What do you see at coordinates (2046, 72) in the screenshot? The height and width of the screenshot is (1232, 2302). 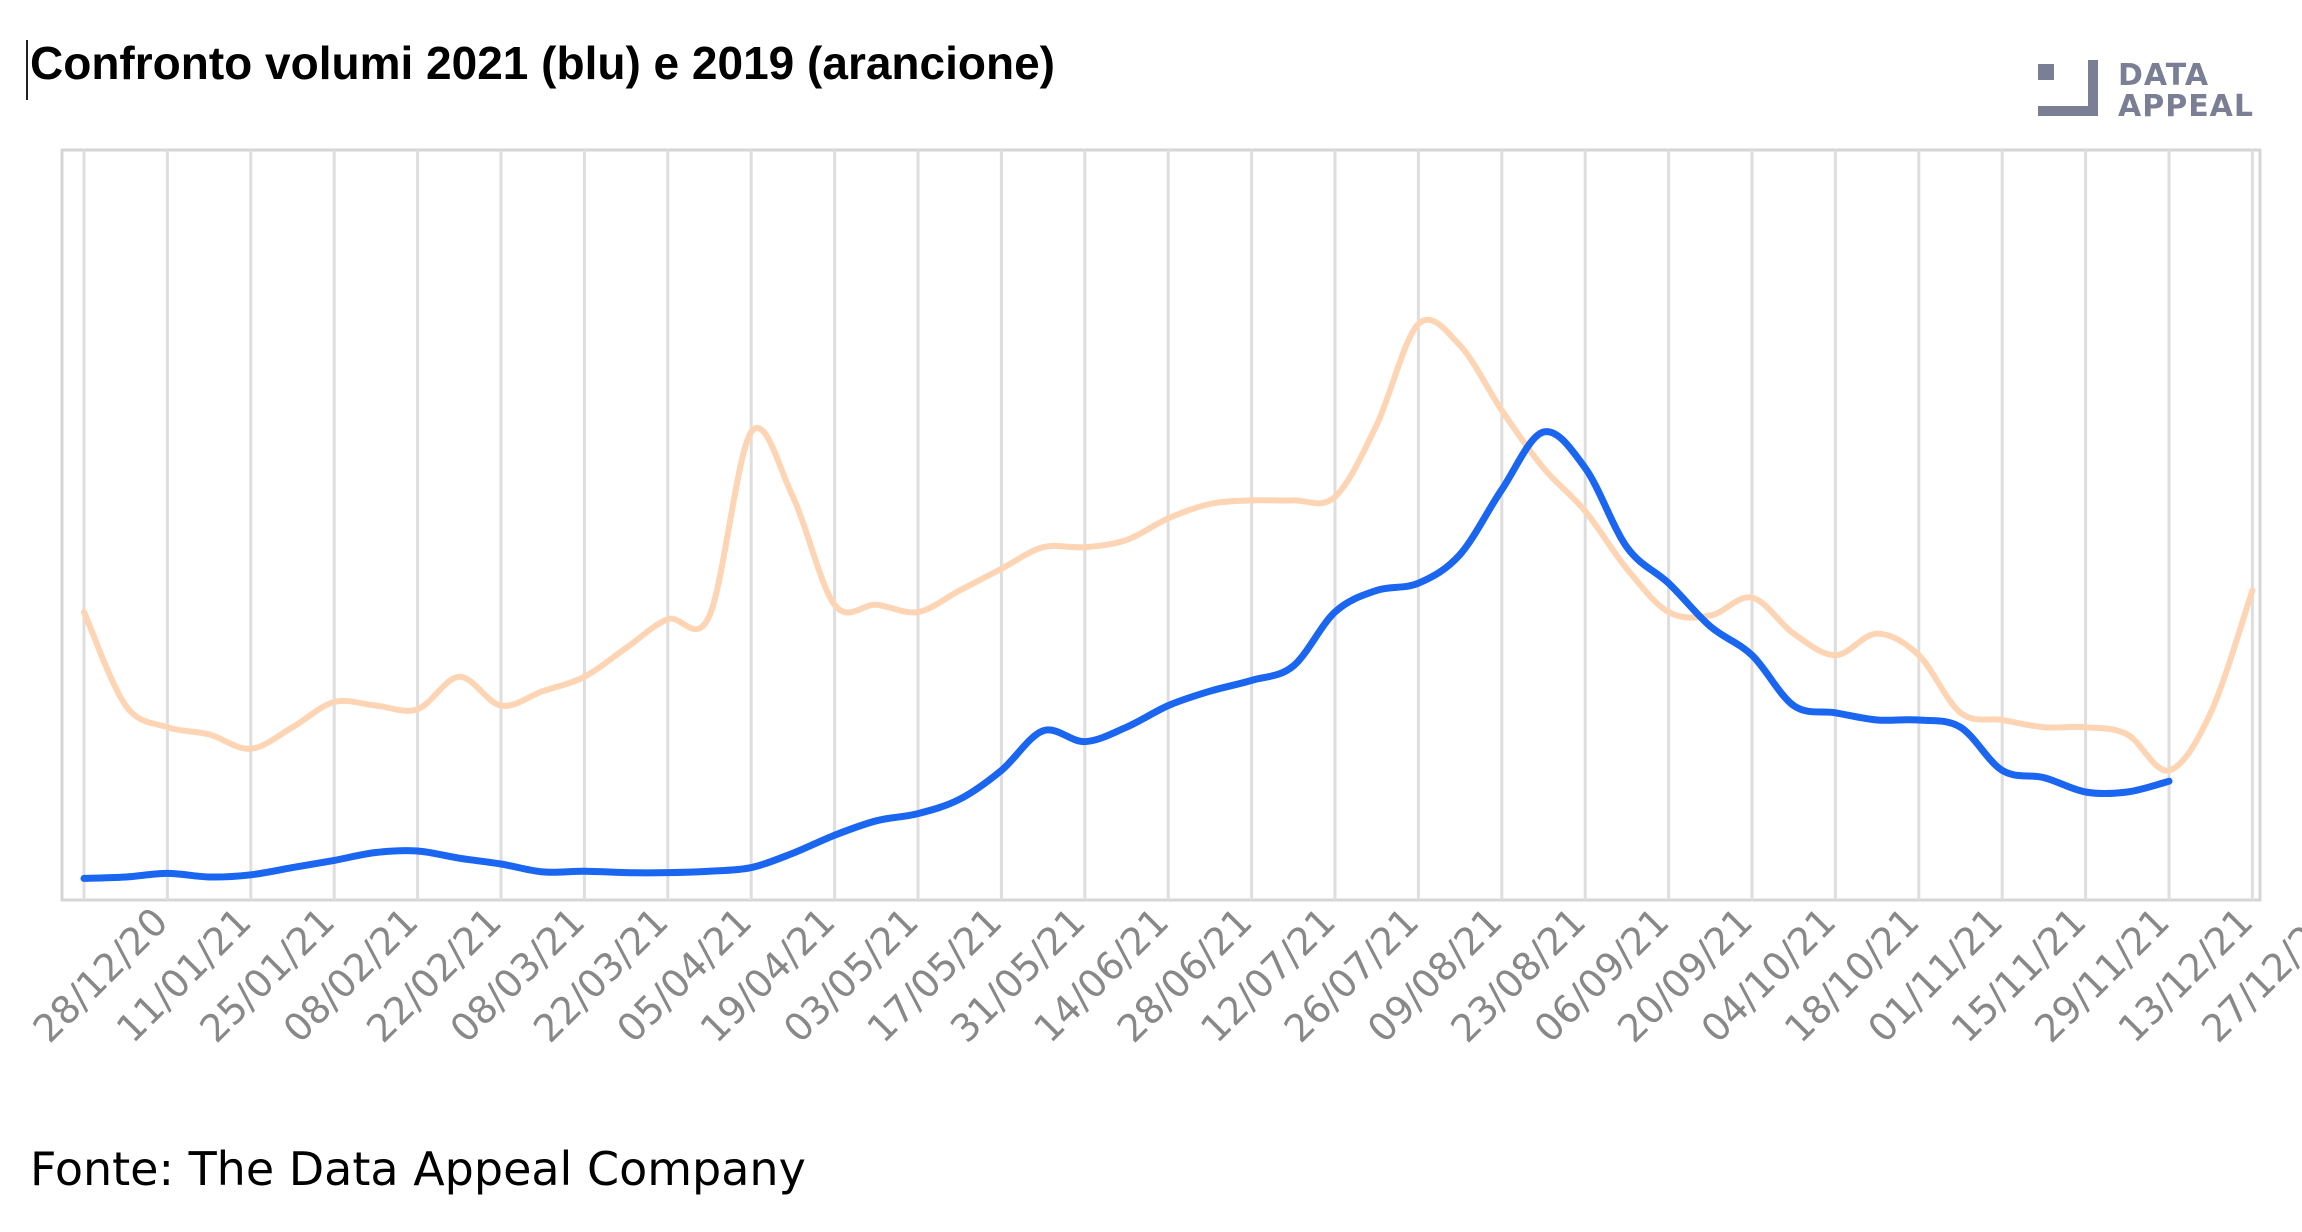 I see `logo-square-icon` at bounding box center [2046, 72].